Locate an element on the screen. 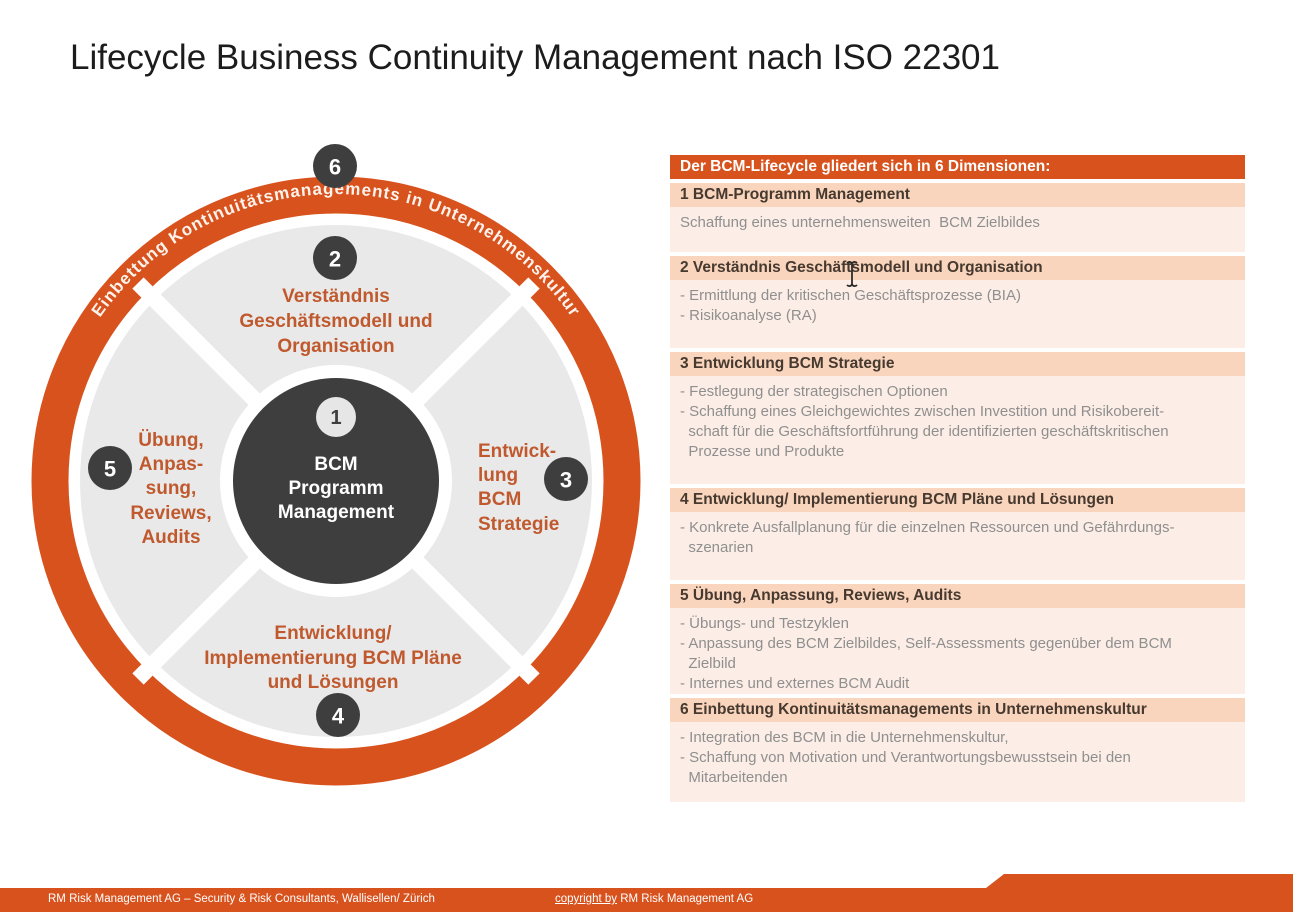 The image size is (1293, 912). svg-text: 2 is located at coordinates (335, 259).